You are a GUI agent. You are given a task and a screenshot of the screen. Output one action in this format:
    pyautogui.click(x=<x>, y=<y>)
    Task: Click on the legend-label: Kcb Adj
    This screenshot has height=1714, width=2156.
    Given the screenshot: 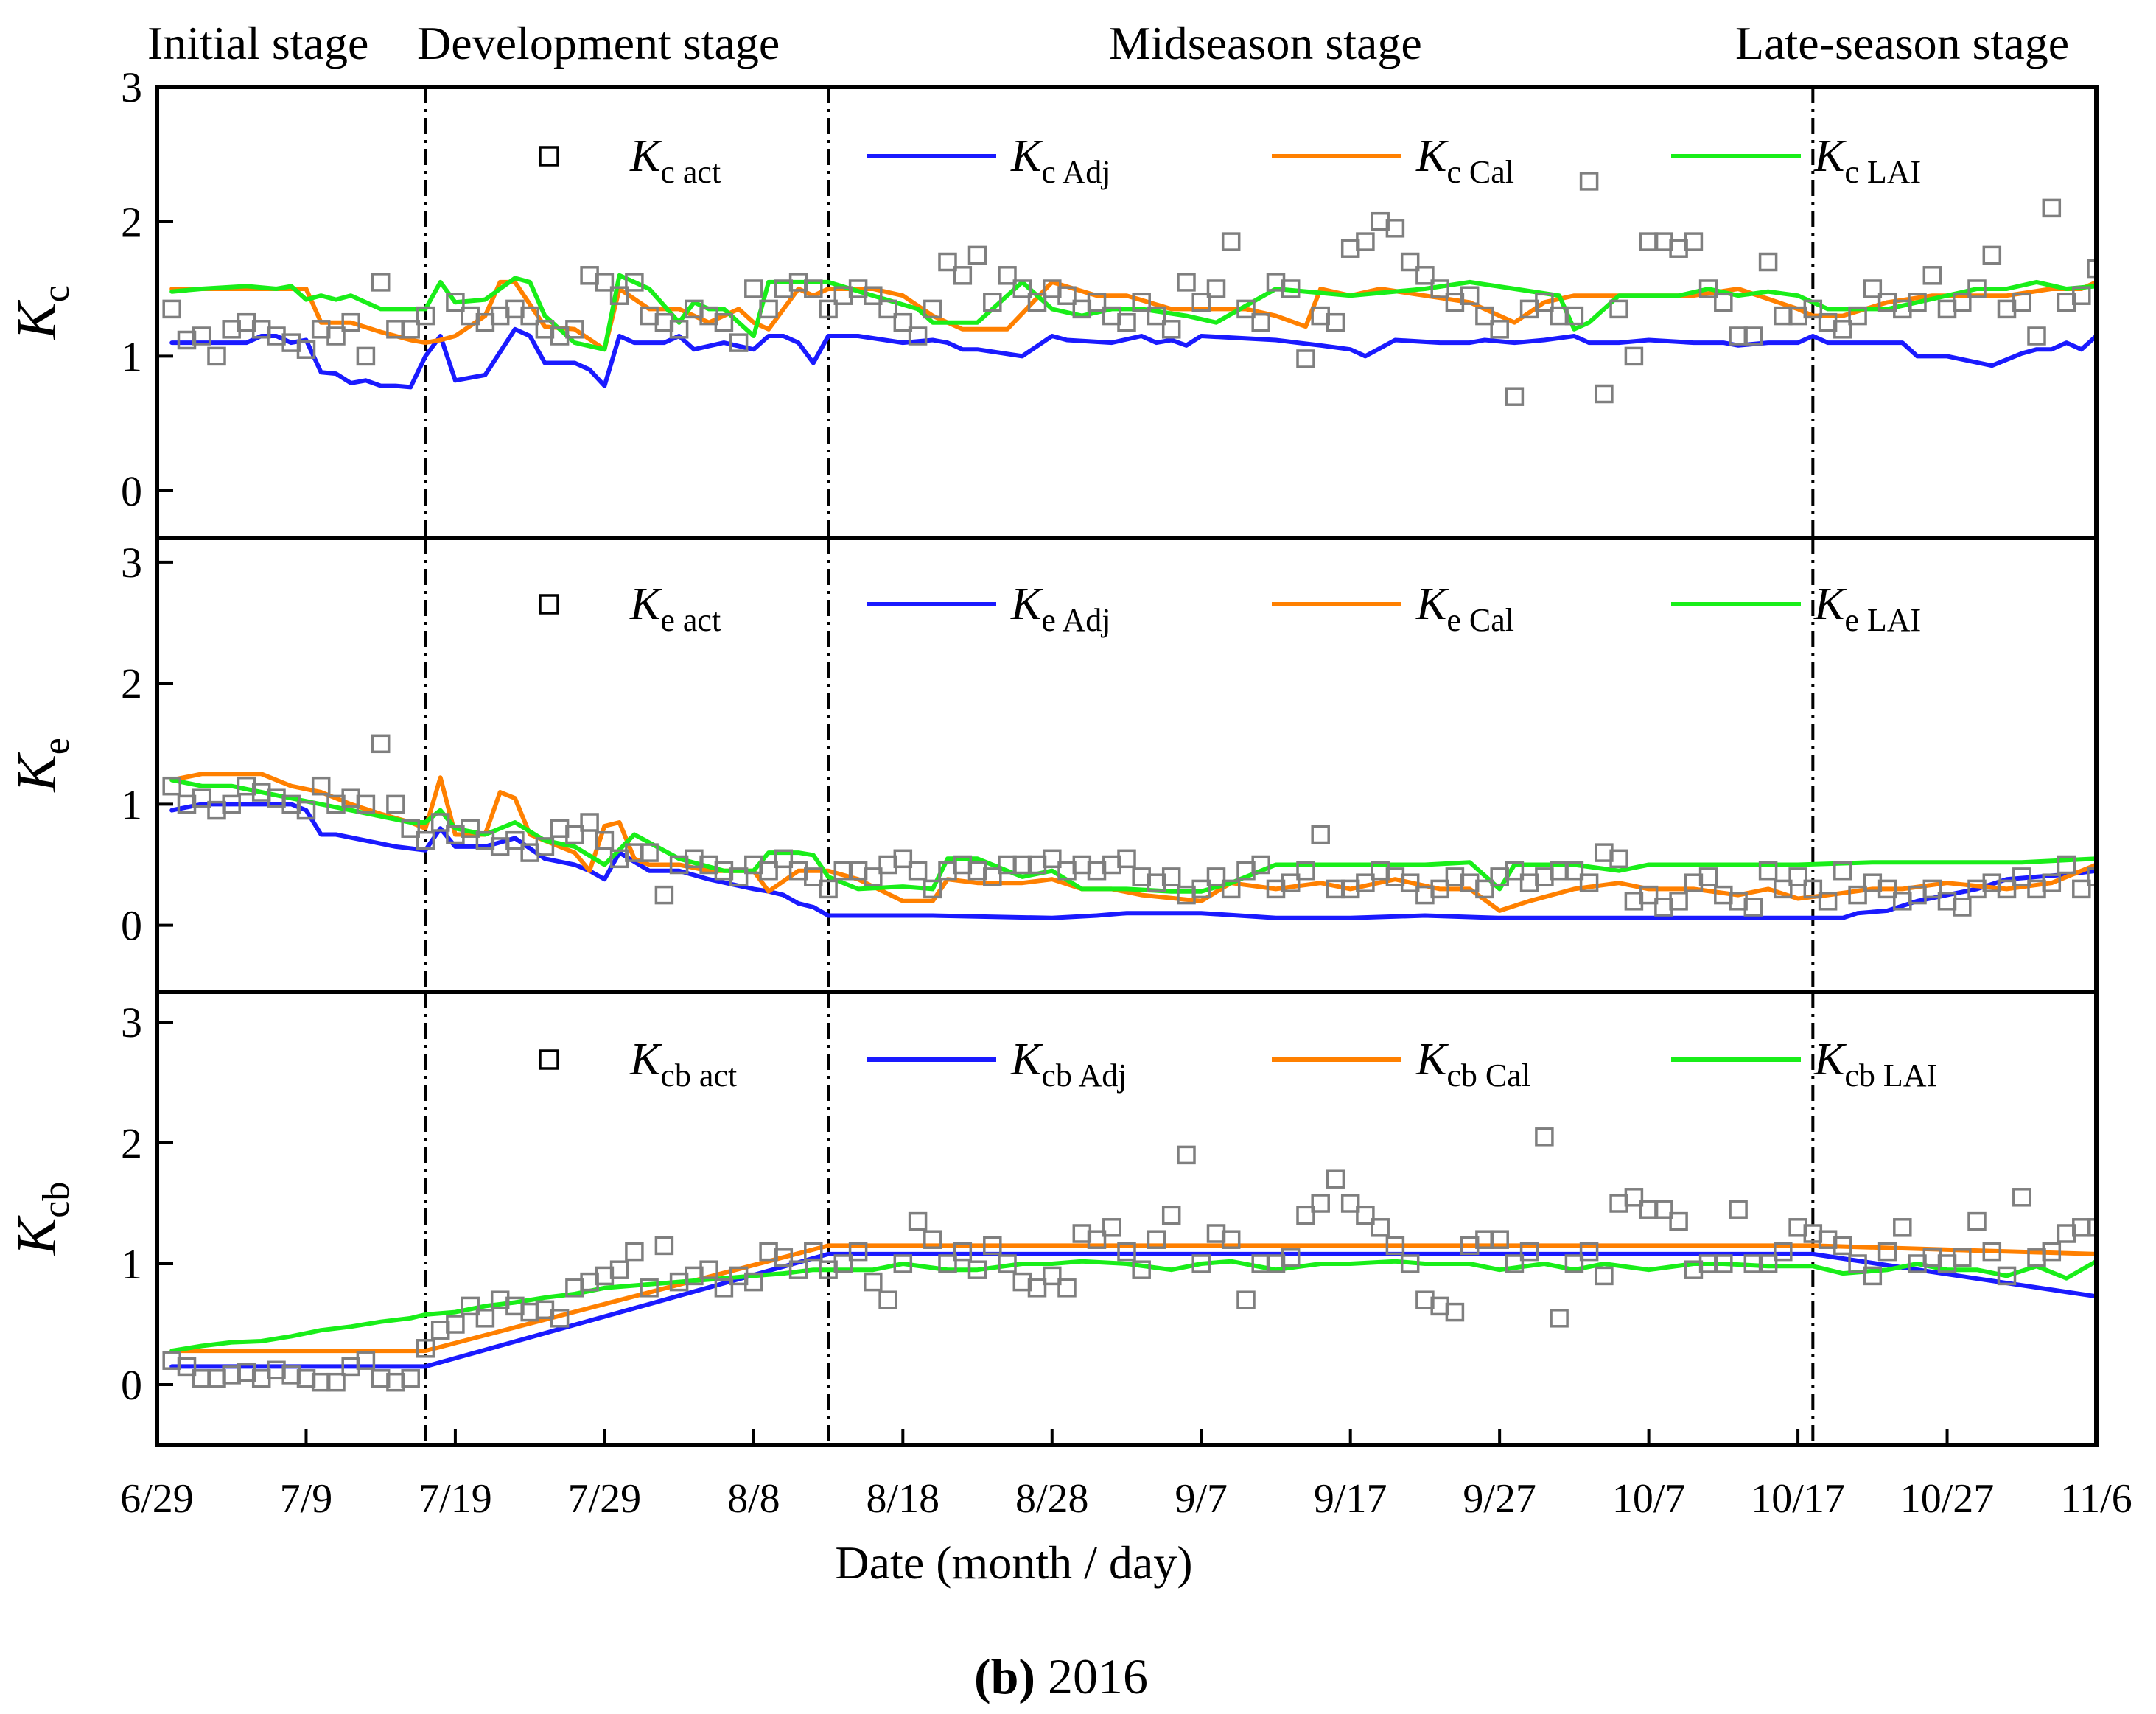 What is the action you would take?
    pyautogui.click(x=1068, y=1064)
    